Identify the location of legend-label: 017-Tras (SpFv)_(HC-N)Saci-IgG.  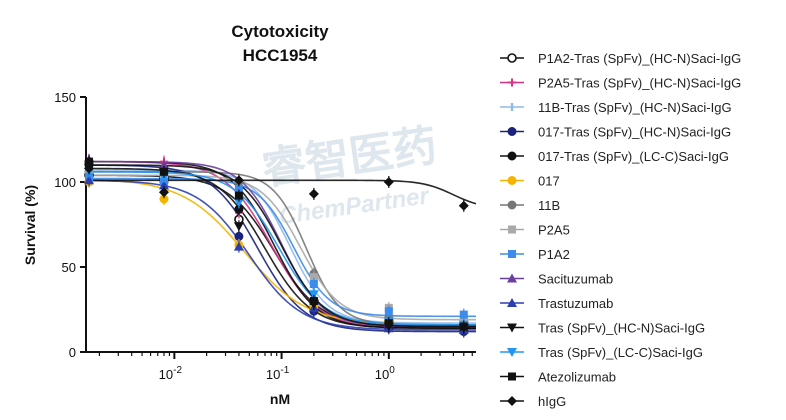
(634, 132).